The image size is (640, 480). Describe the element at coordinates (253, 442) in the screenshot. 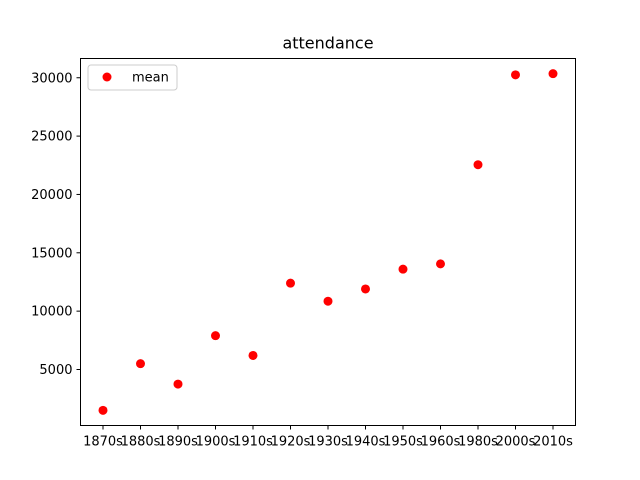

I see `x-tick-label: 1910s` at that location.